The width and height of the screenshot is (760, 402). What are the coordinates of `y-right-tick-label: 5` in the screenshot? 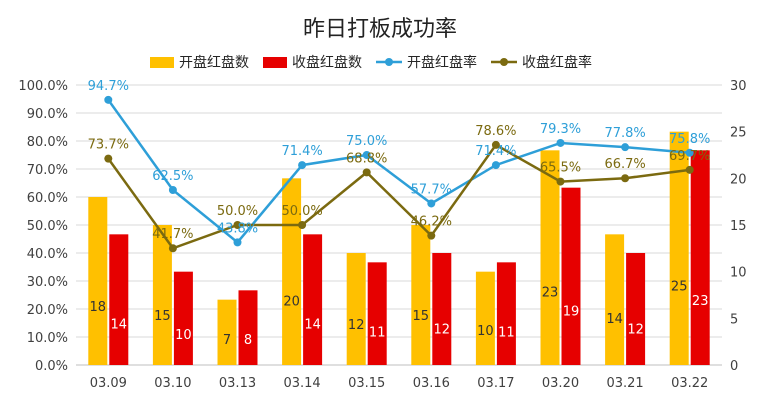 It's located at (734, 319).